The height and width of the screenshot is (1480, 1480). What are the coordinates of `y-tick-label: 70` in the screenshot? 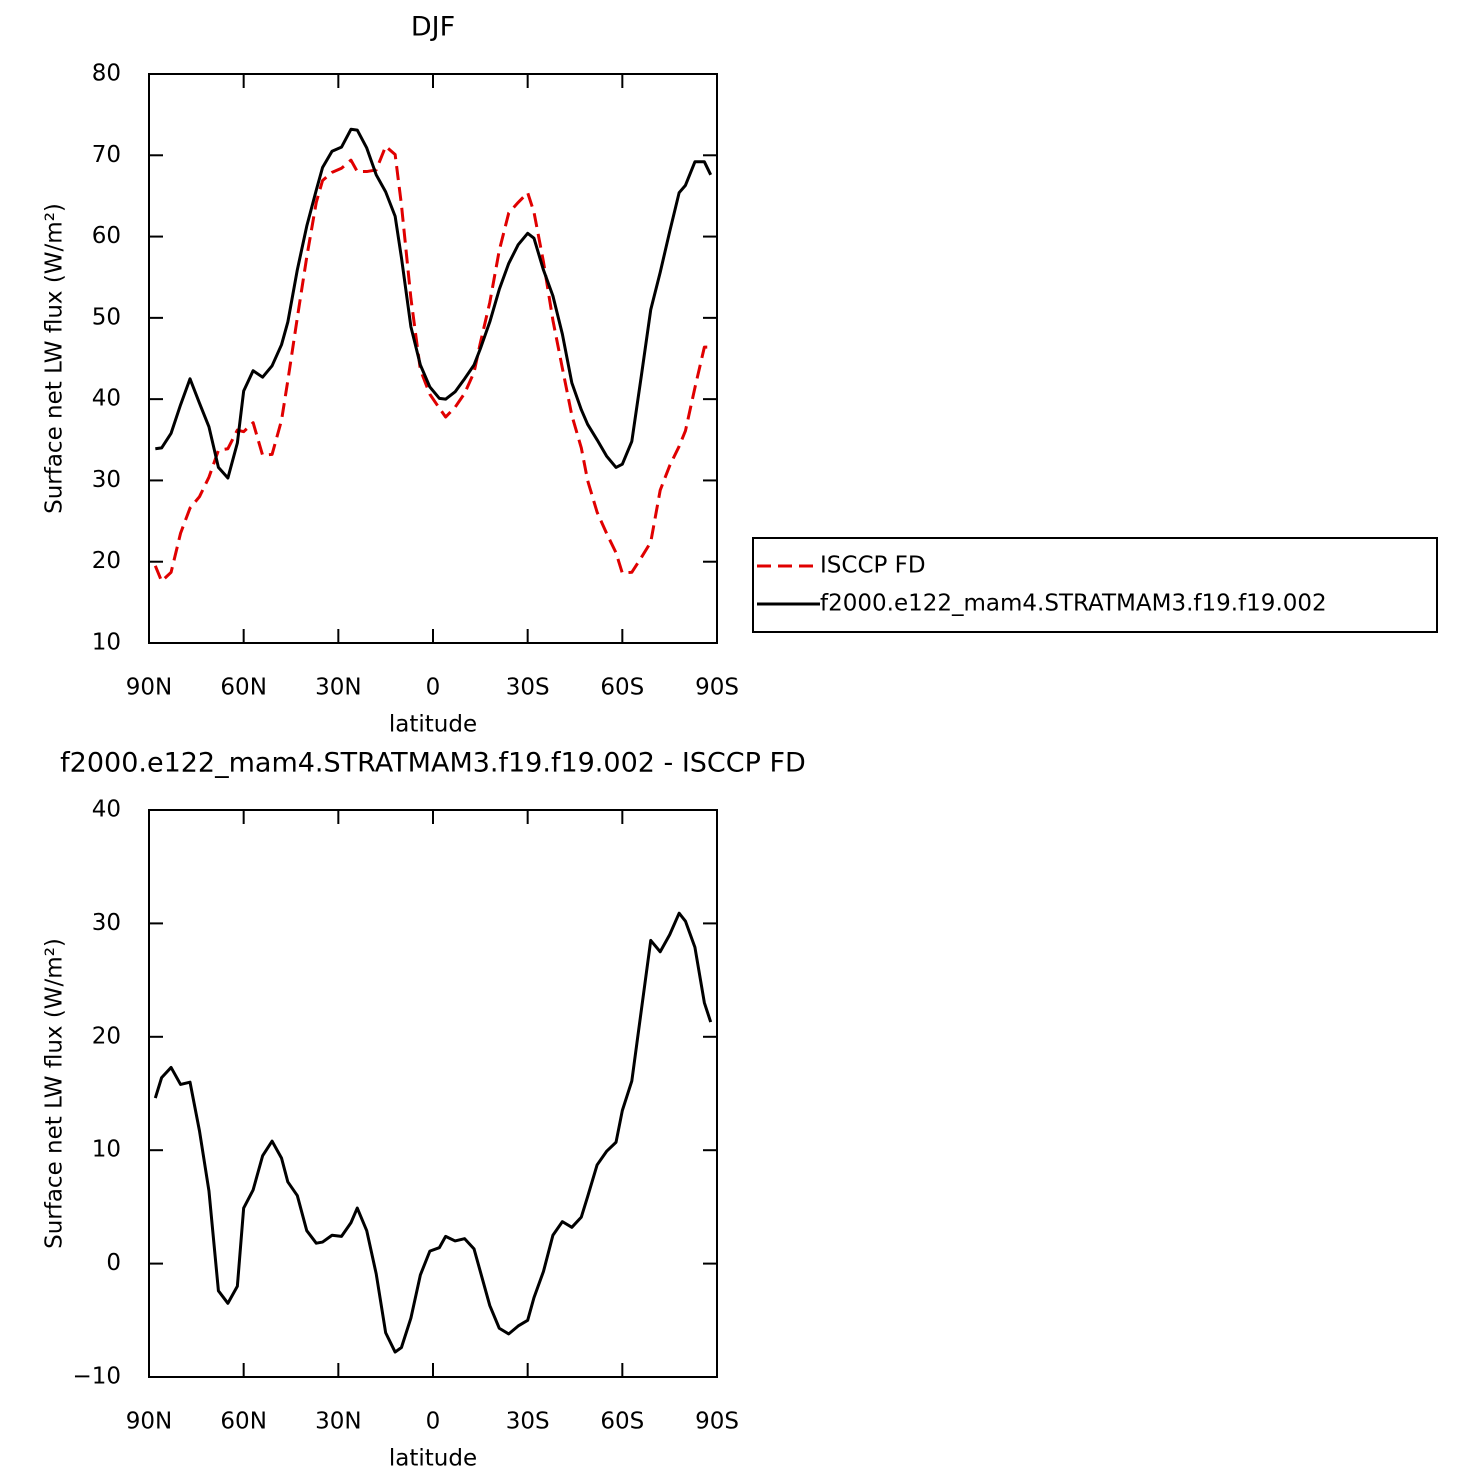 It's located at (106, 155).